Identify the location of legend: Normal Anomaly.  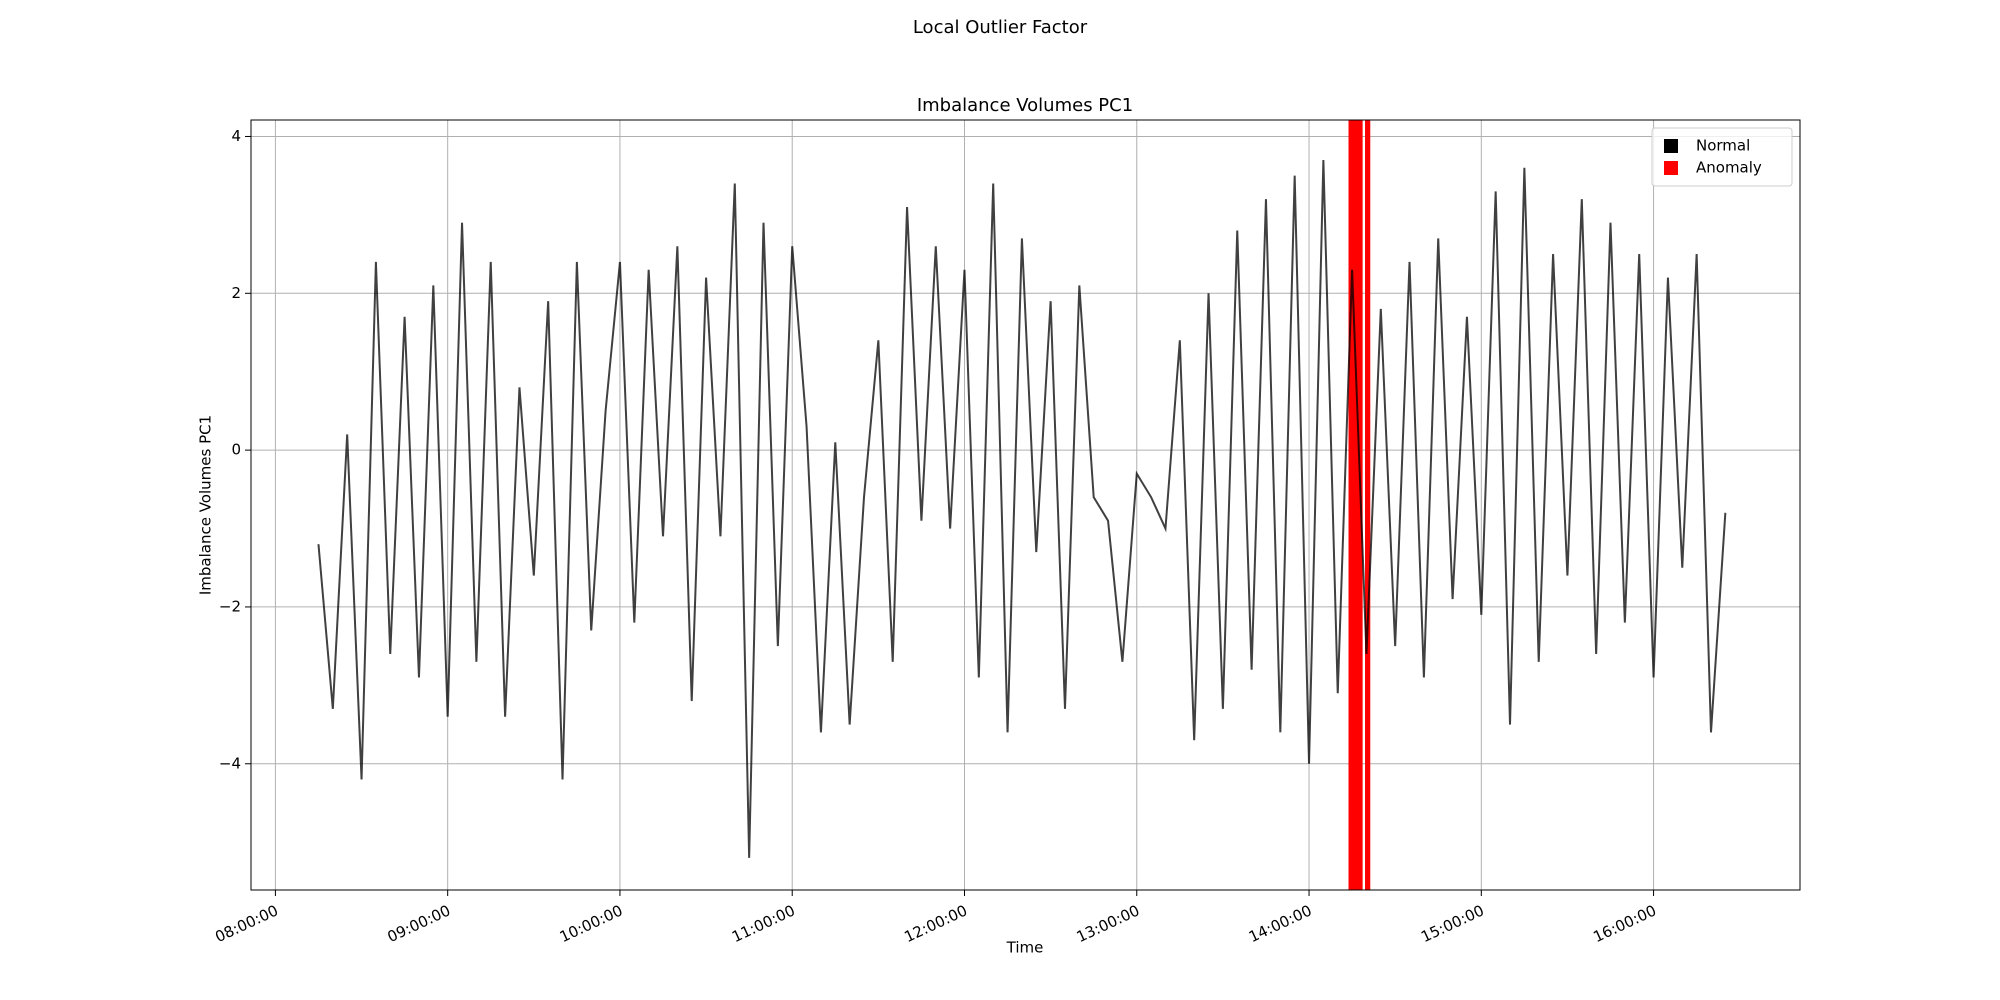
(1722, 157).